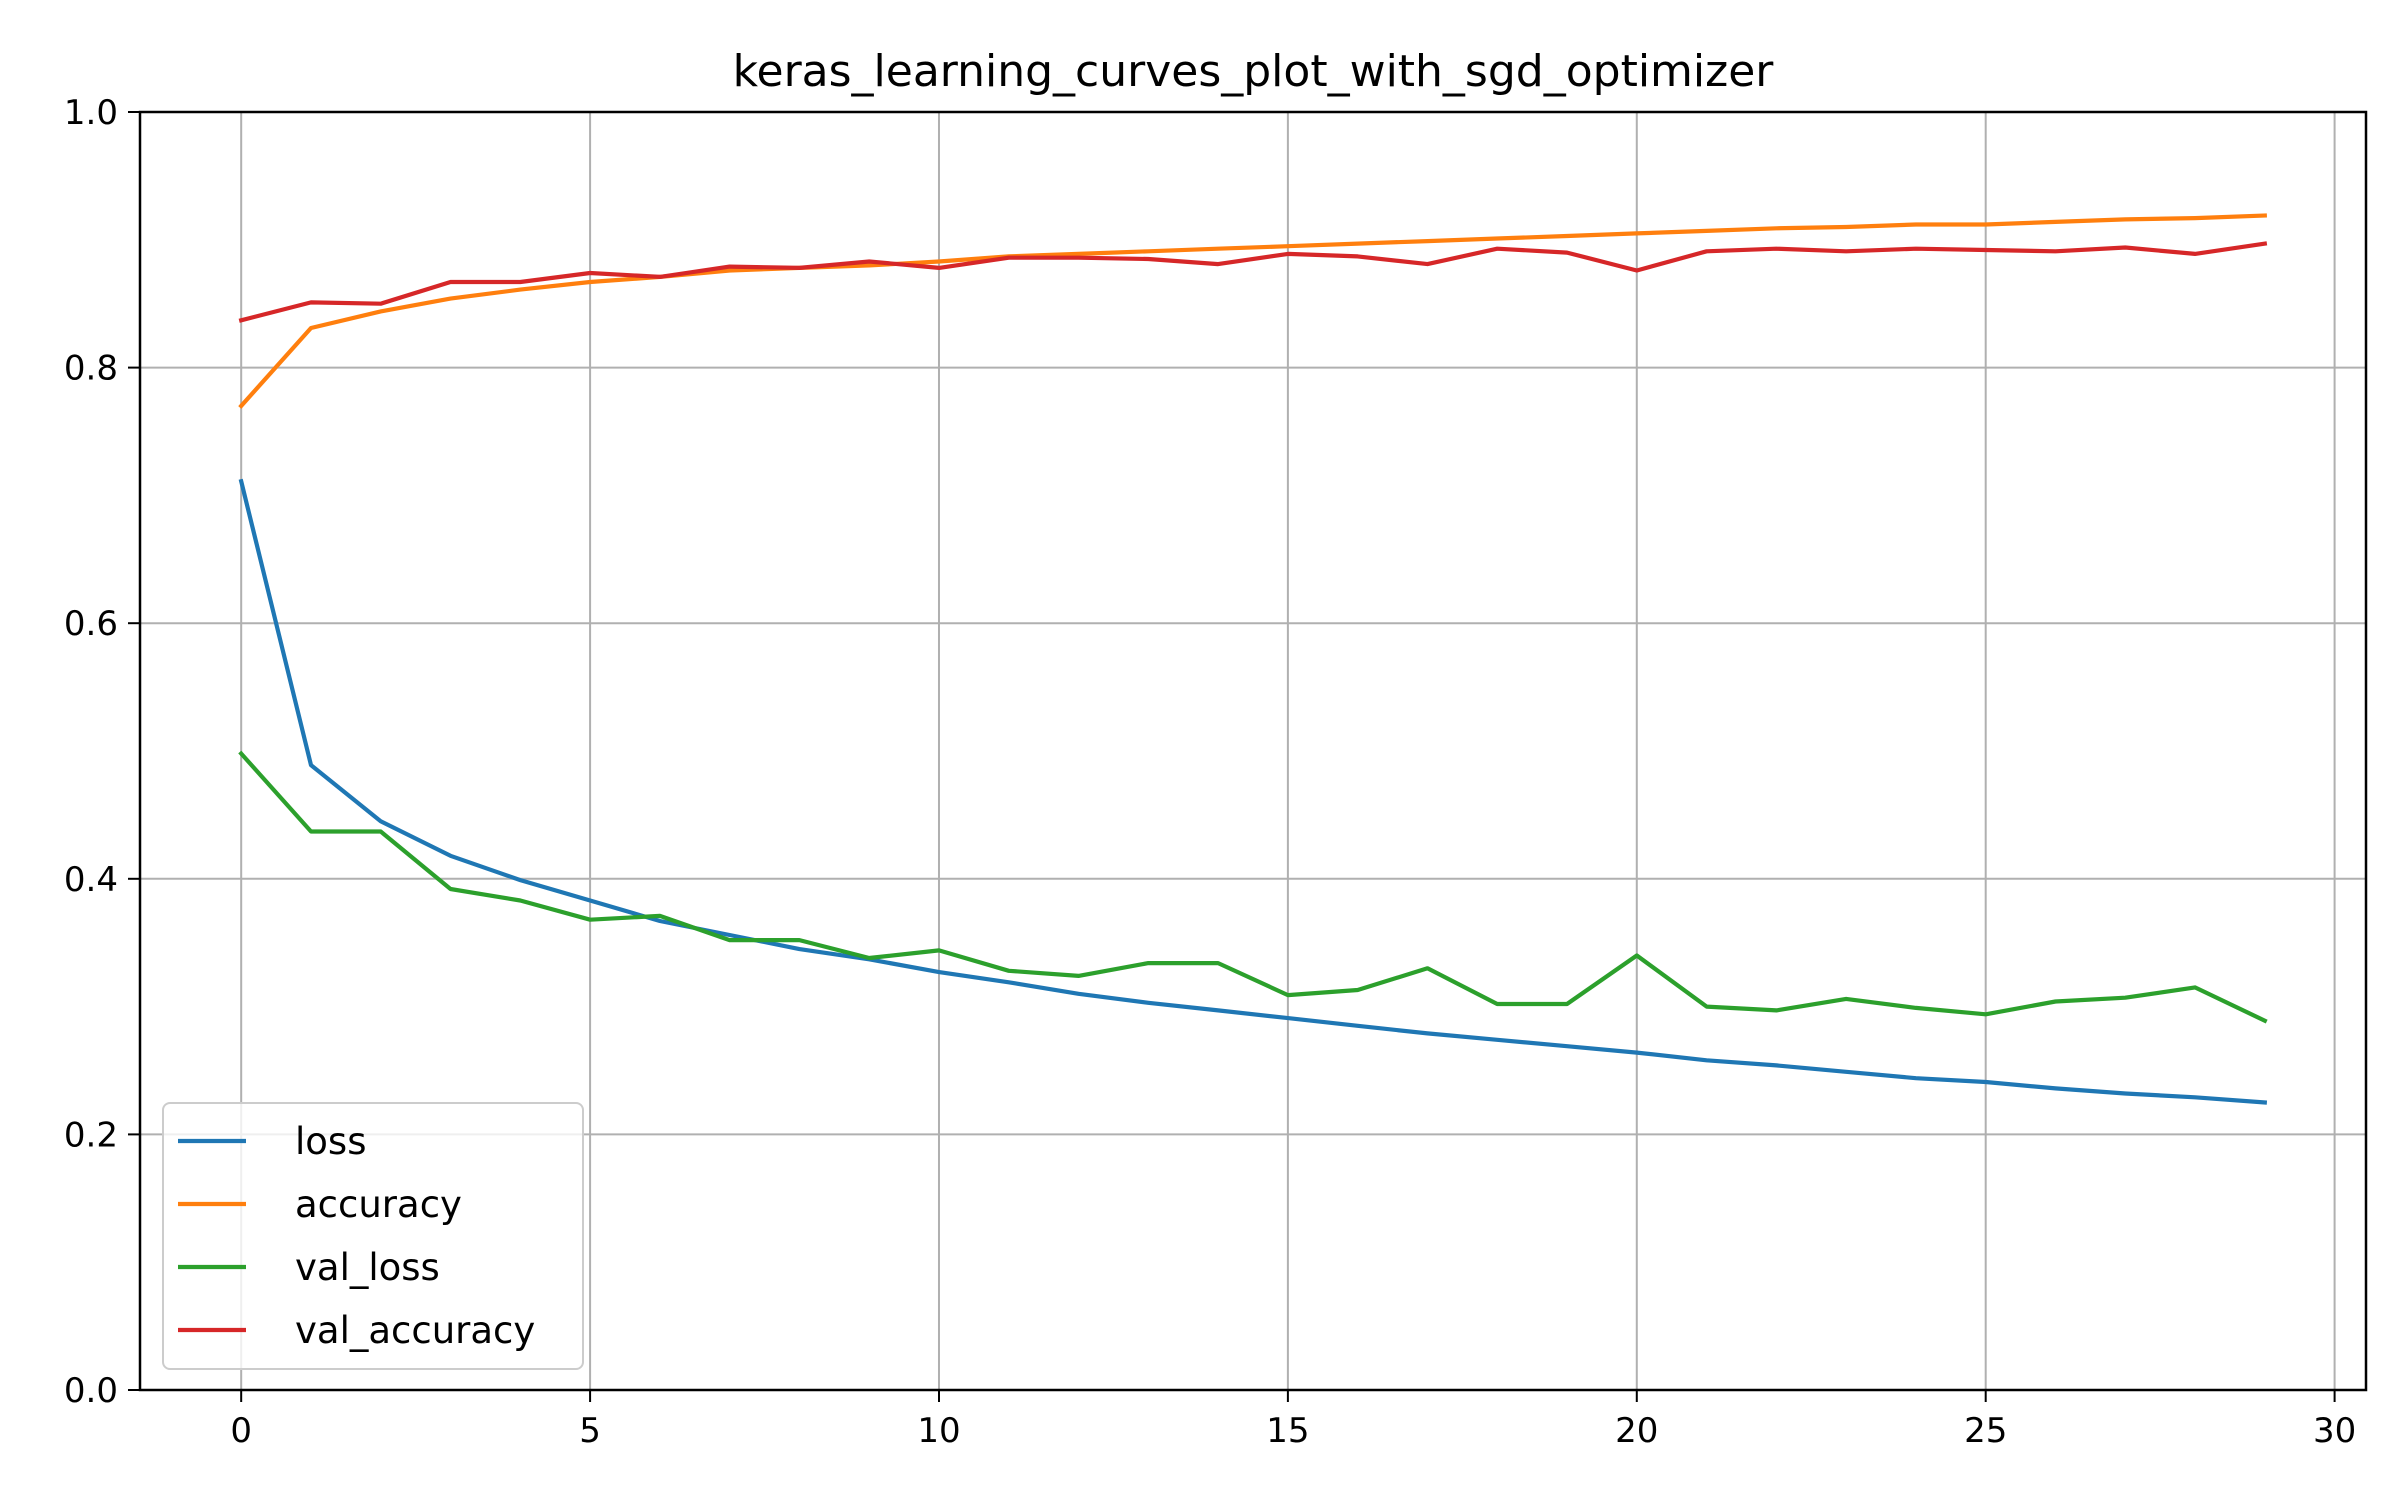 The height and width of the screenshot is (1504, 2400). I want to click on x-tick-label: 15, so click(1287, 1431).